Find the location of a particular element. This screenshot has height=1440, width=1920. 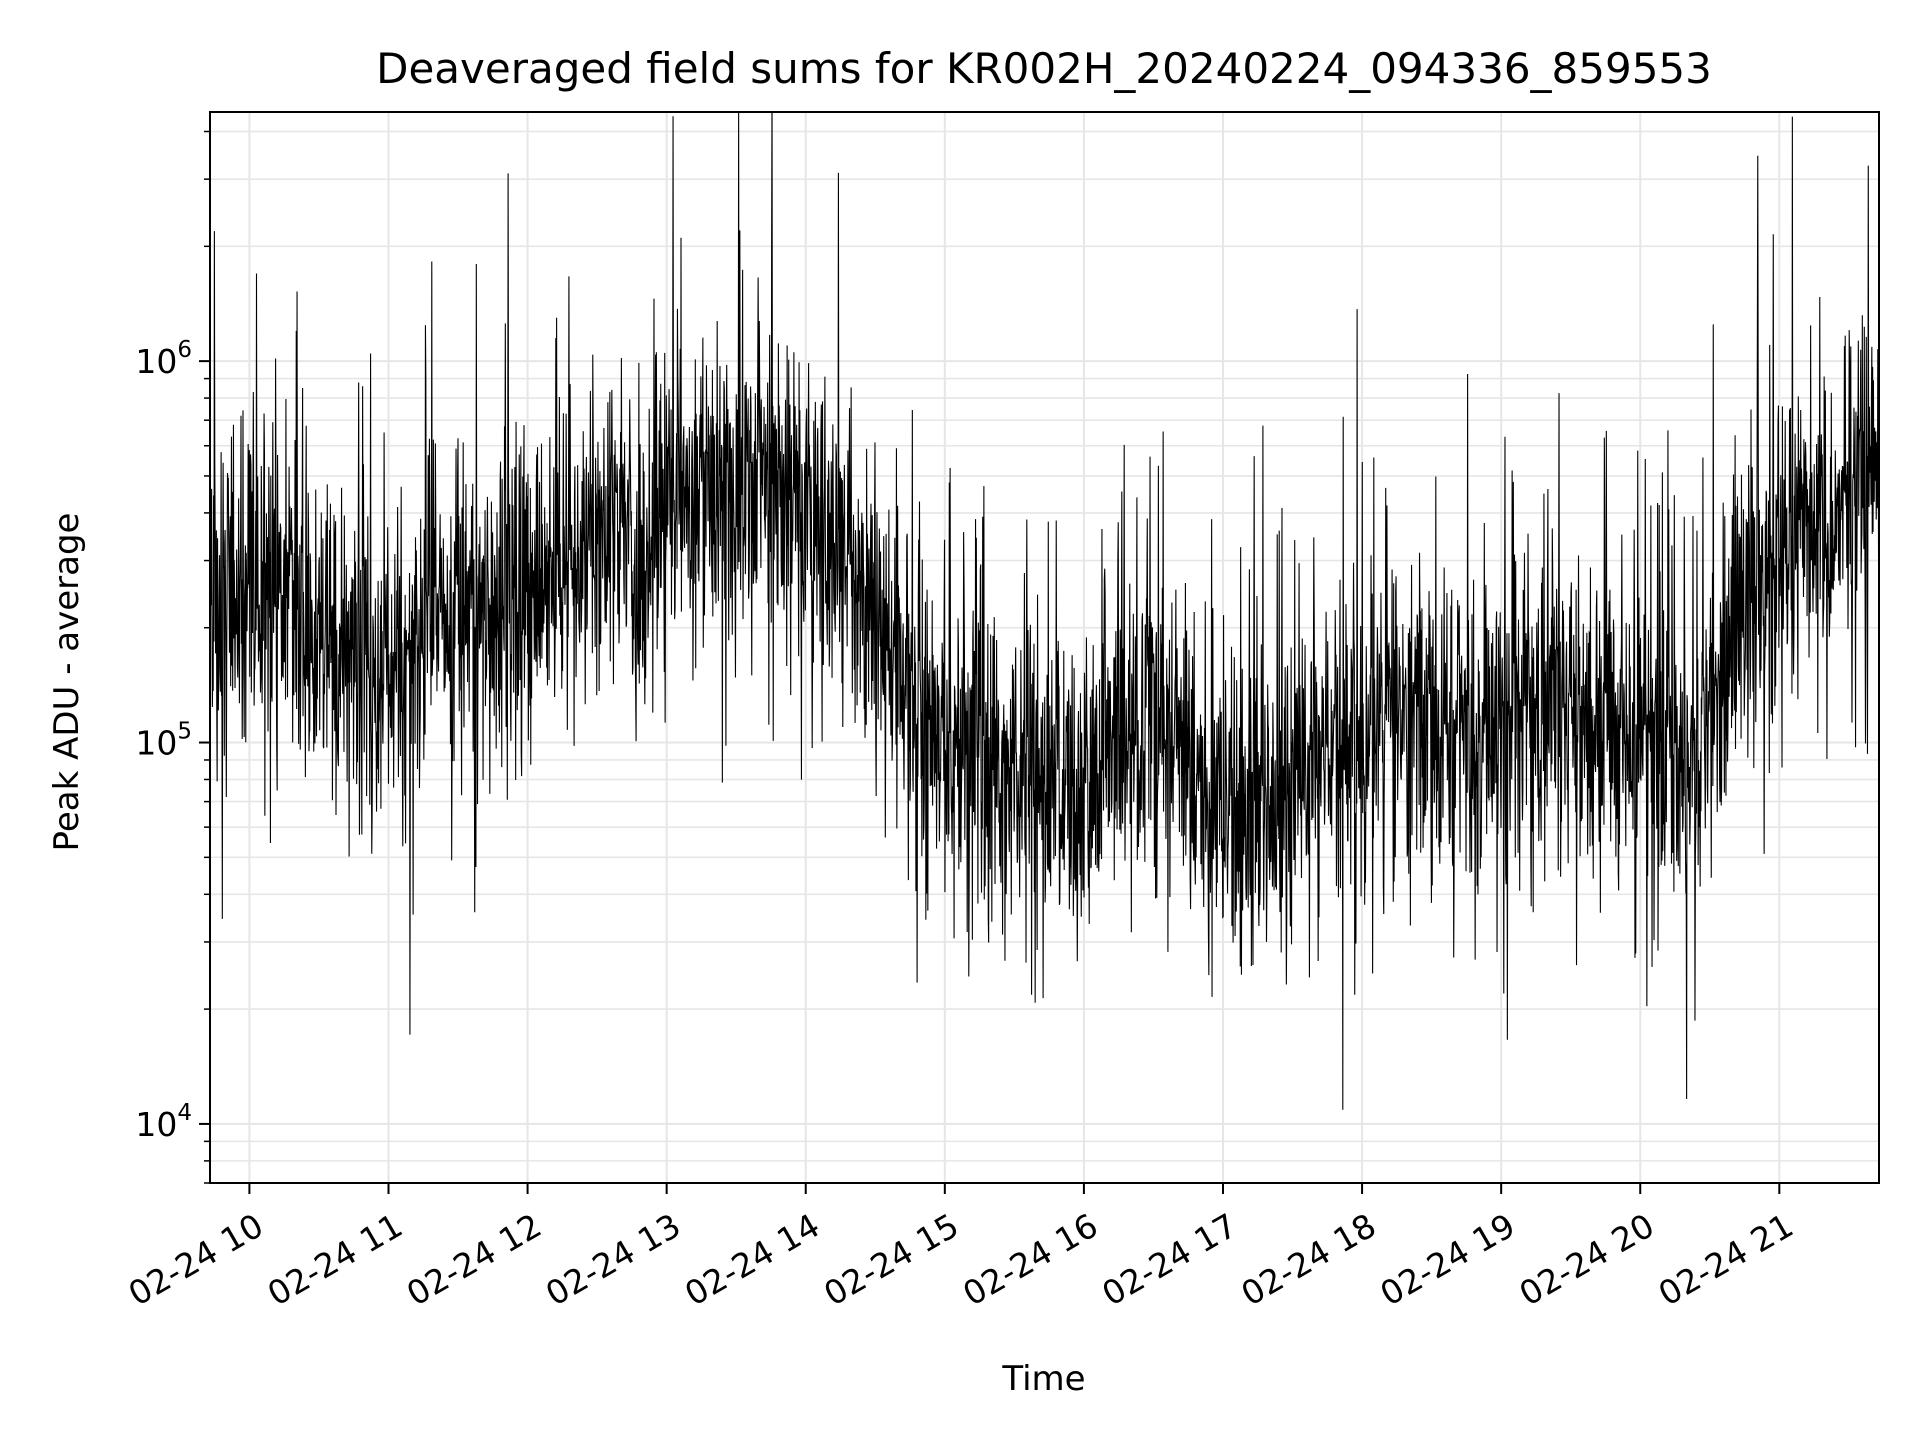

y-tick-label: 10⁵ is located at coordinates (163, 741).